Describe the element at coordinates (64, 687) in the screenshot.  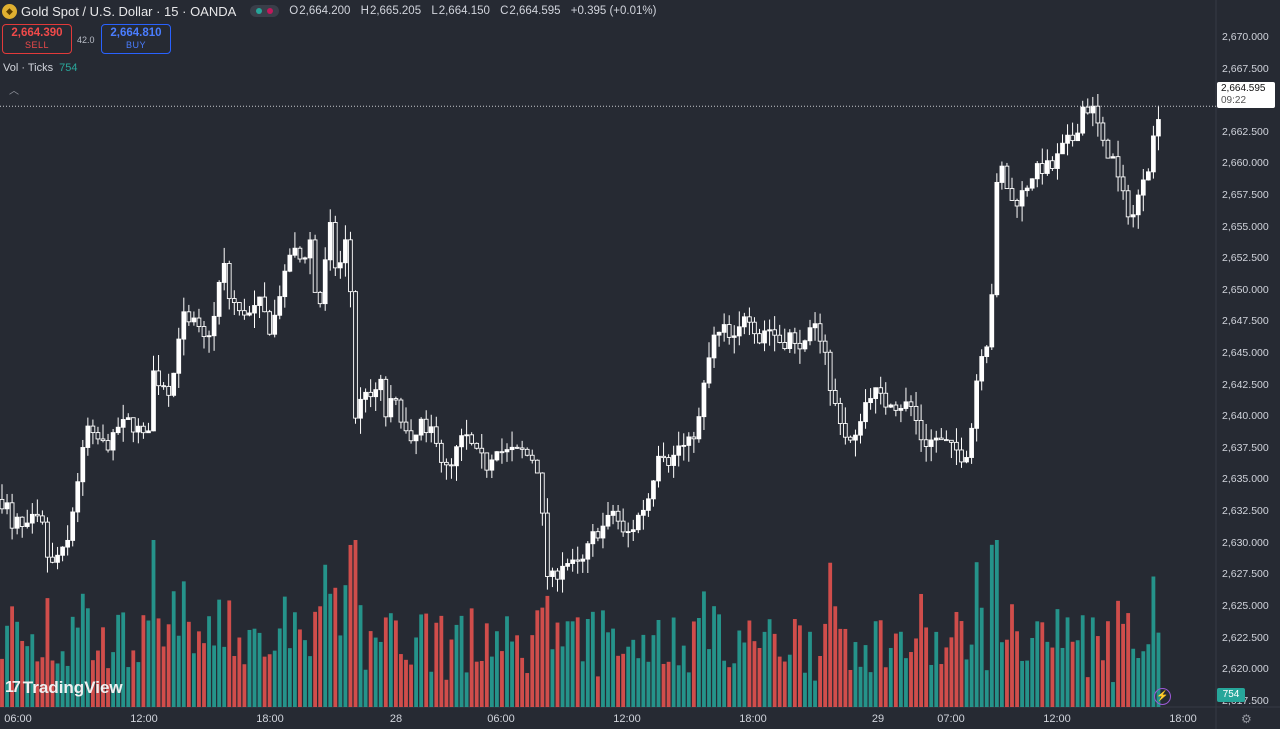
I see `tradingview-logo: 17 TradingView` at that location.